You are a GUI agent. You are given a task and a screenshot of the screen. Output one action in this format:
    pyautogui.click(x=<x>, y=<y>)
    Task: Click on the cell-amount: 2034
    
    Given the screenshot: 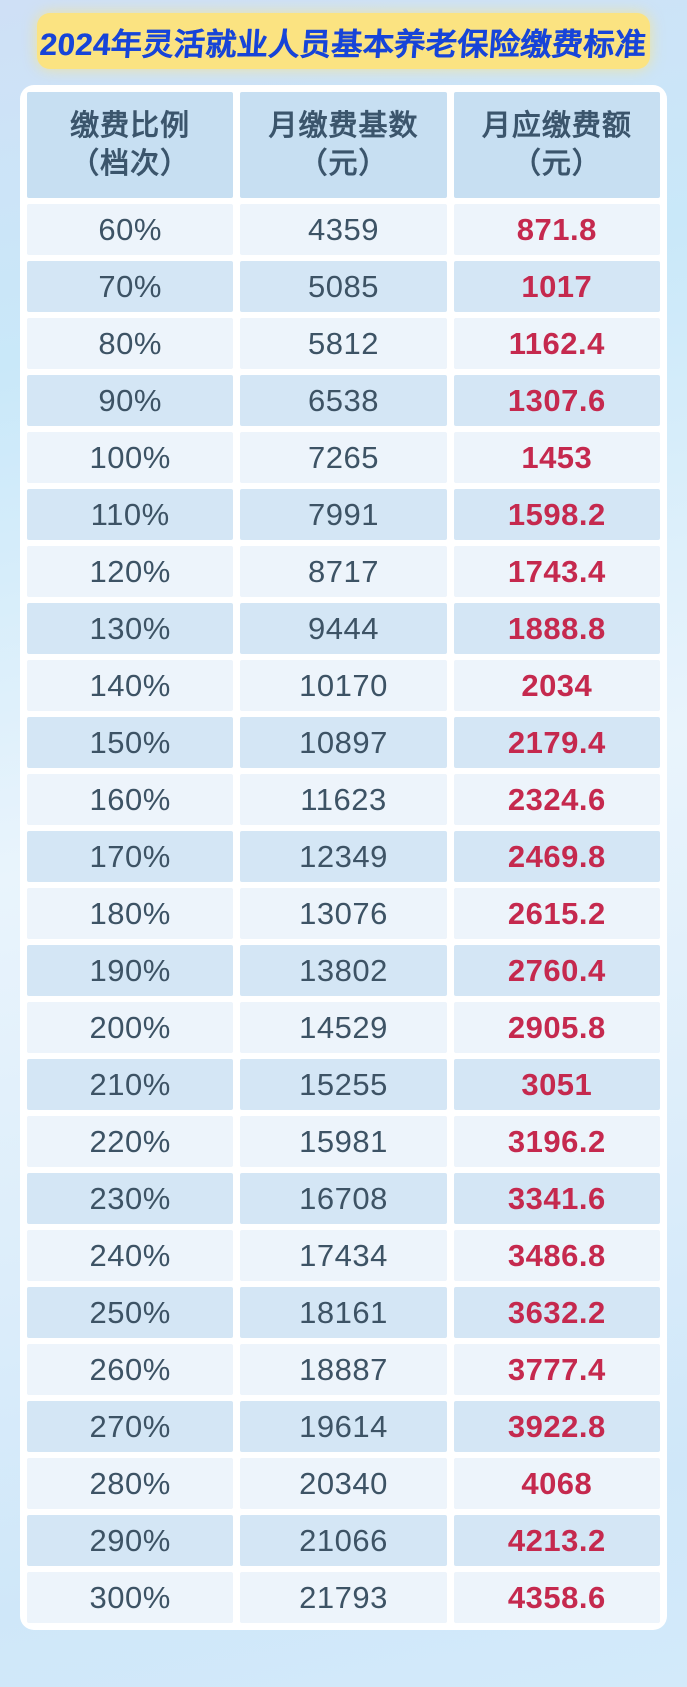 What is the action you would take?
    pyautogui.click(x=556, y=685)
    